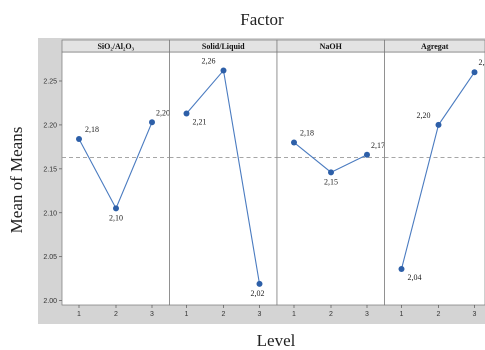 This screenshot has height=350, width=485. Describe the element at coordinates (200, 121) in the screenshot. I see `data-label: 2,21` at that location.